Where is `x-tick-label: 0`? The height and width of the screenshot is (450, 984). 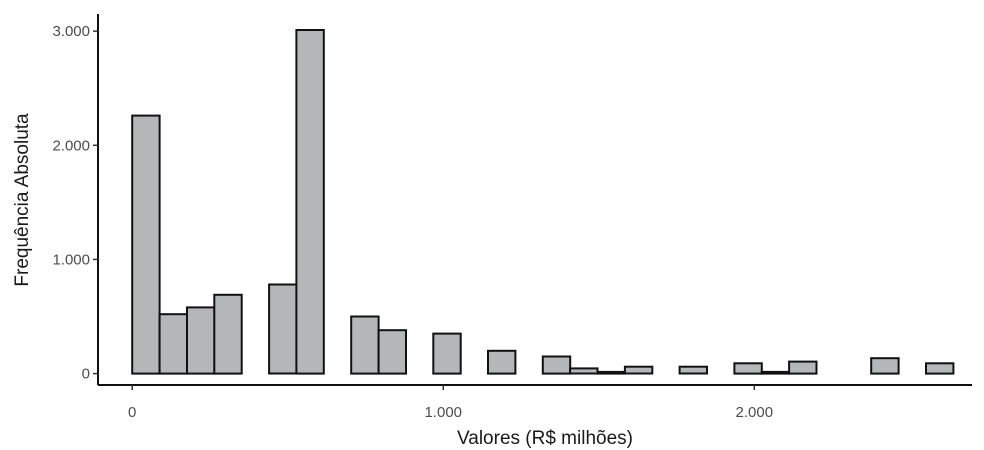 x-tick-label: 0 is located at coordinates (132, 412).